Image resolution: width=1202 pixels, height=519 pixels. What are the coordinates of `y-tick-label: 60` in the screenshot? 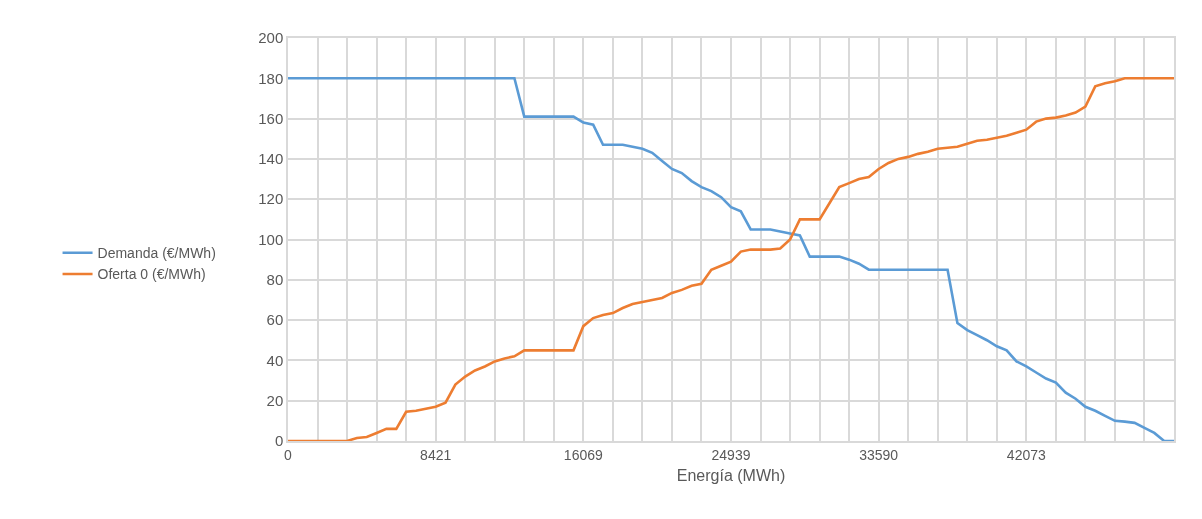 It's located at (275, 320).